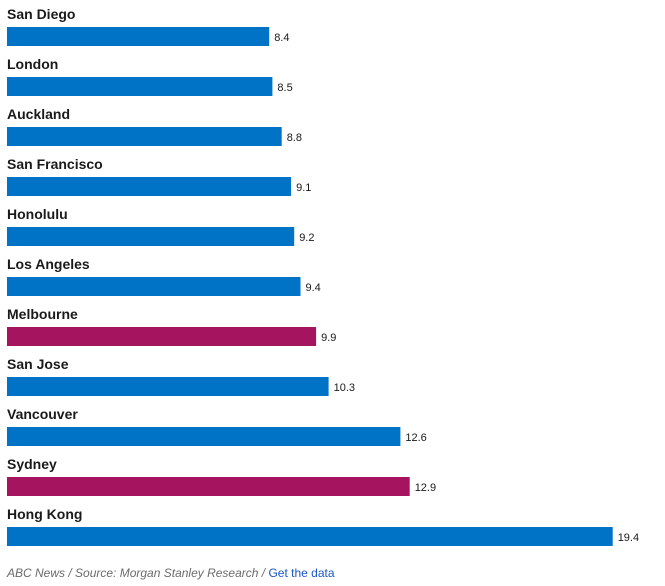 This screenshot has width=665, height=586. Describe the element at coordinates (204, 436) in the screenshot. I see `bar-vancouver` at that location.